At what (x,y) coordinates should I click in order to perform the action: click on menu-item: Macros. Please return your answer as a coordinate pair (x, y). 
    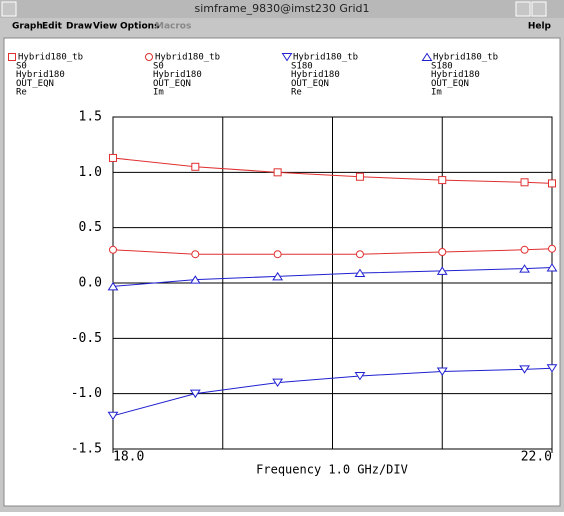
    Looking at the image, I should click on (173, 27).